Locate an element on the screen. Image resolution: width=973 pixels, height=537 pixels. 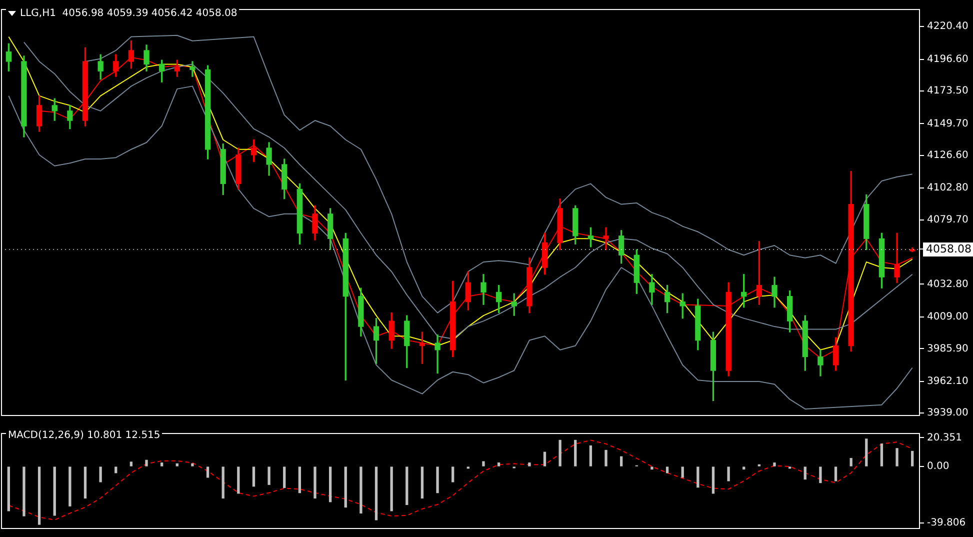
y-tick-label: 3985.90 is located at coordinates (947, 348).